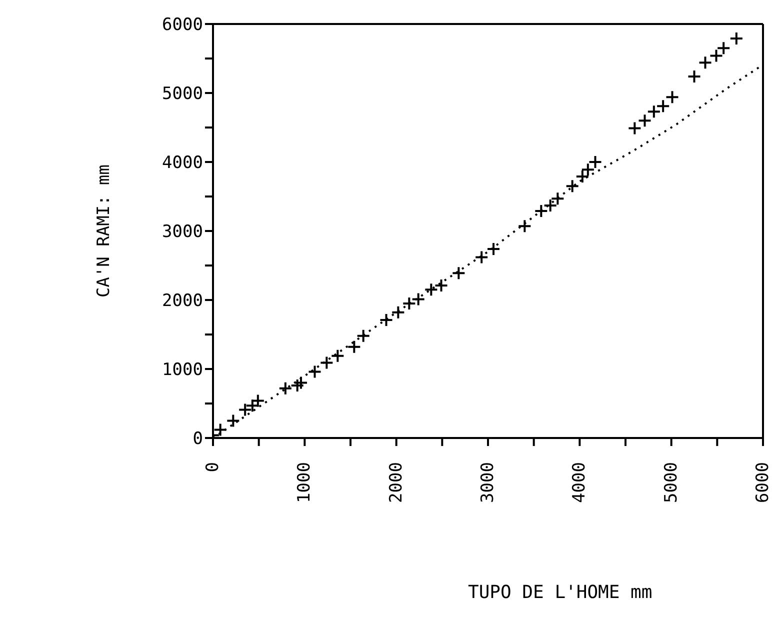 This screenshot has width=774, height=626. I want to click on x-tick-label: 6000, so click(763, 482).